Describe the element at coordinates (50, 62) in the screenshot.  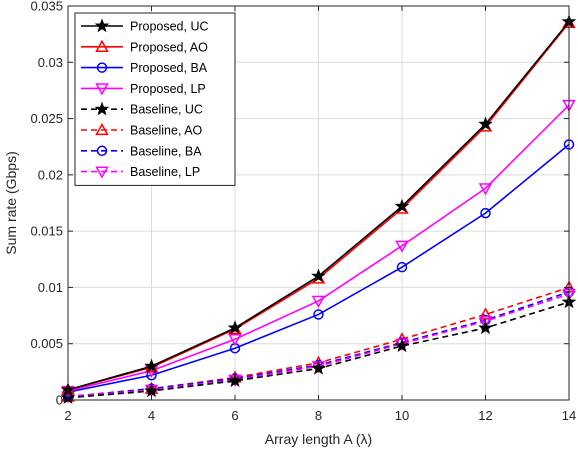
I see `y-tick-label: 0.03` at that location.